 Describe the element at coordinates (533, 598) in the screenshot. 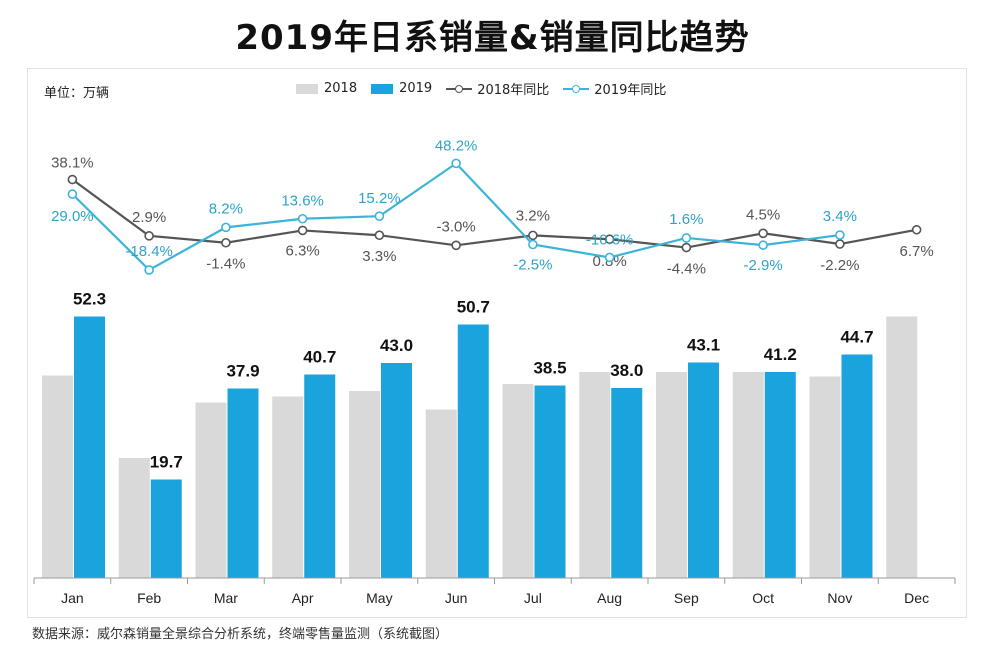

I see `x-tick-label-jul: Jul` at that location.